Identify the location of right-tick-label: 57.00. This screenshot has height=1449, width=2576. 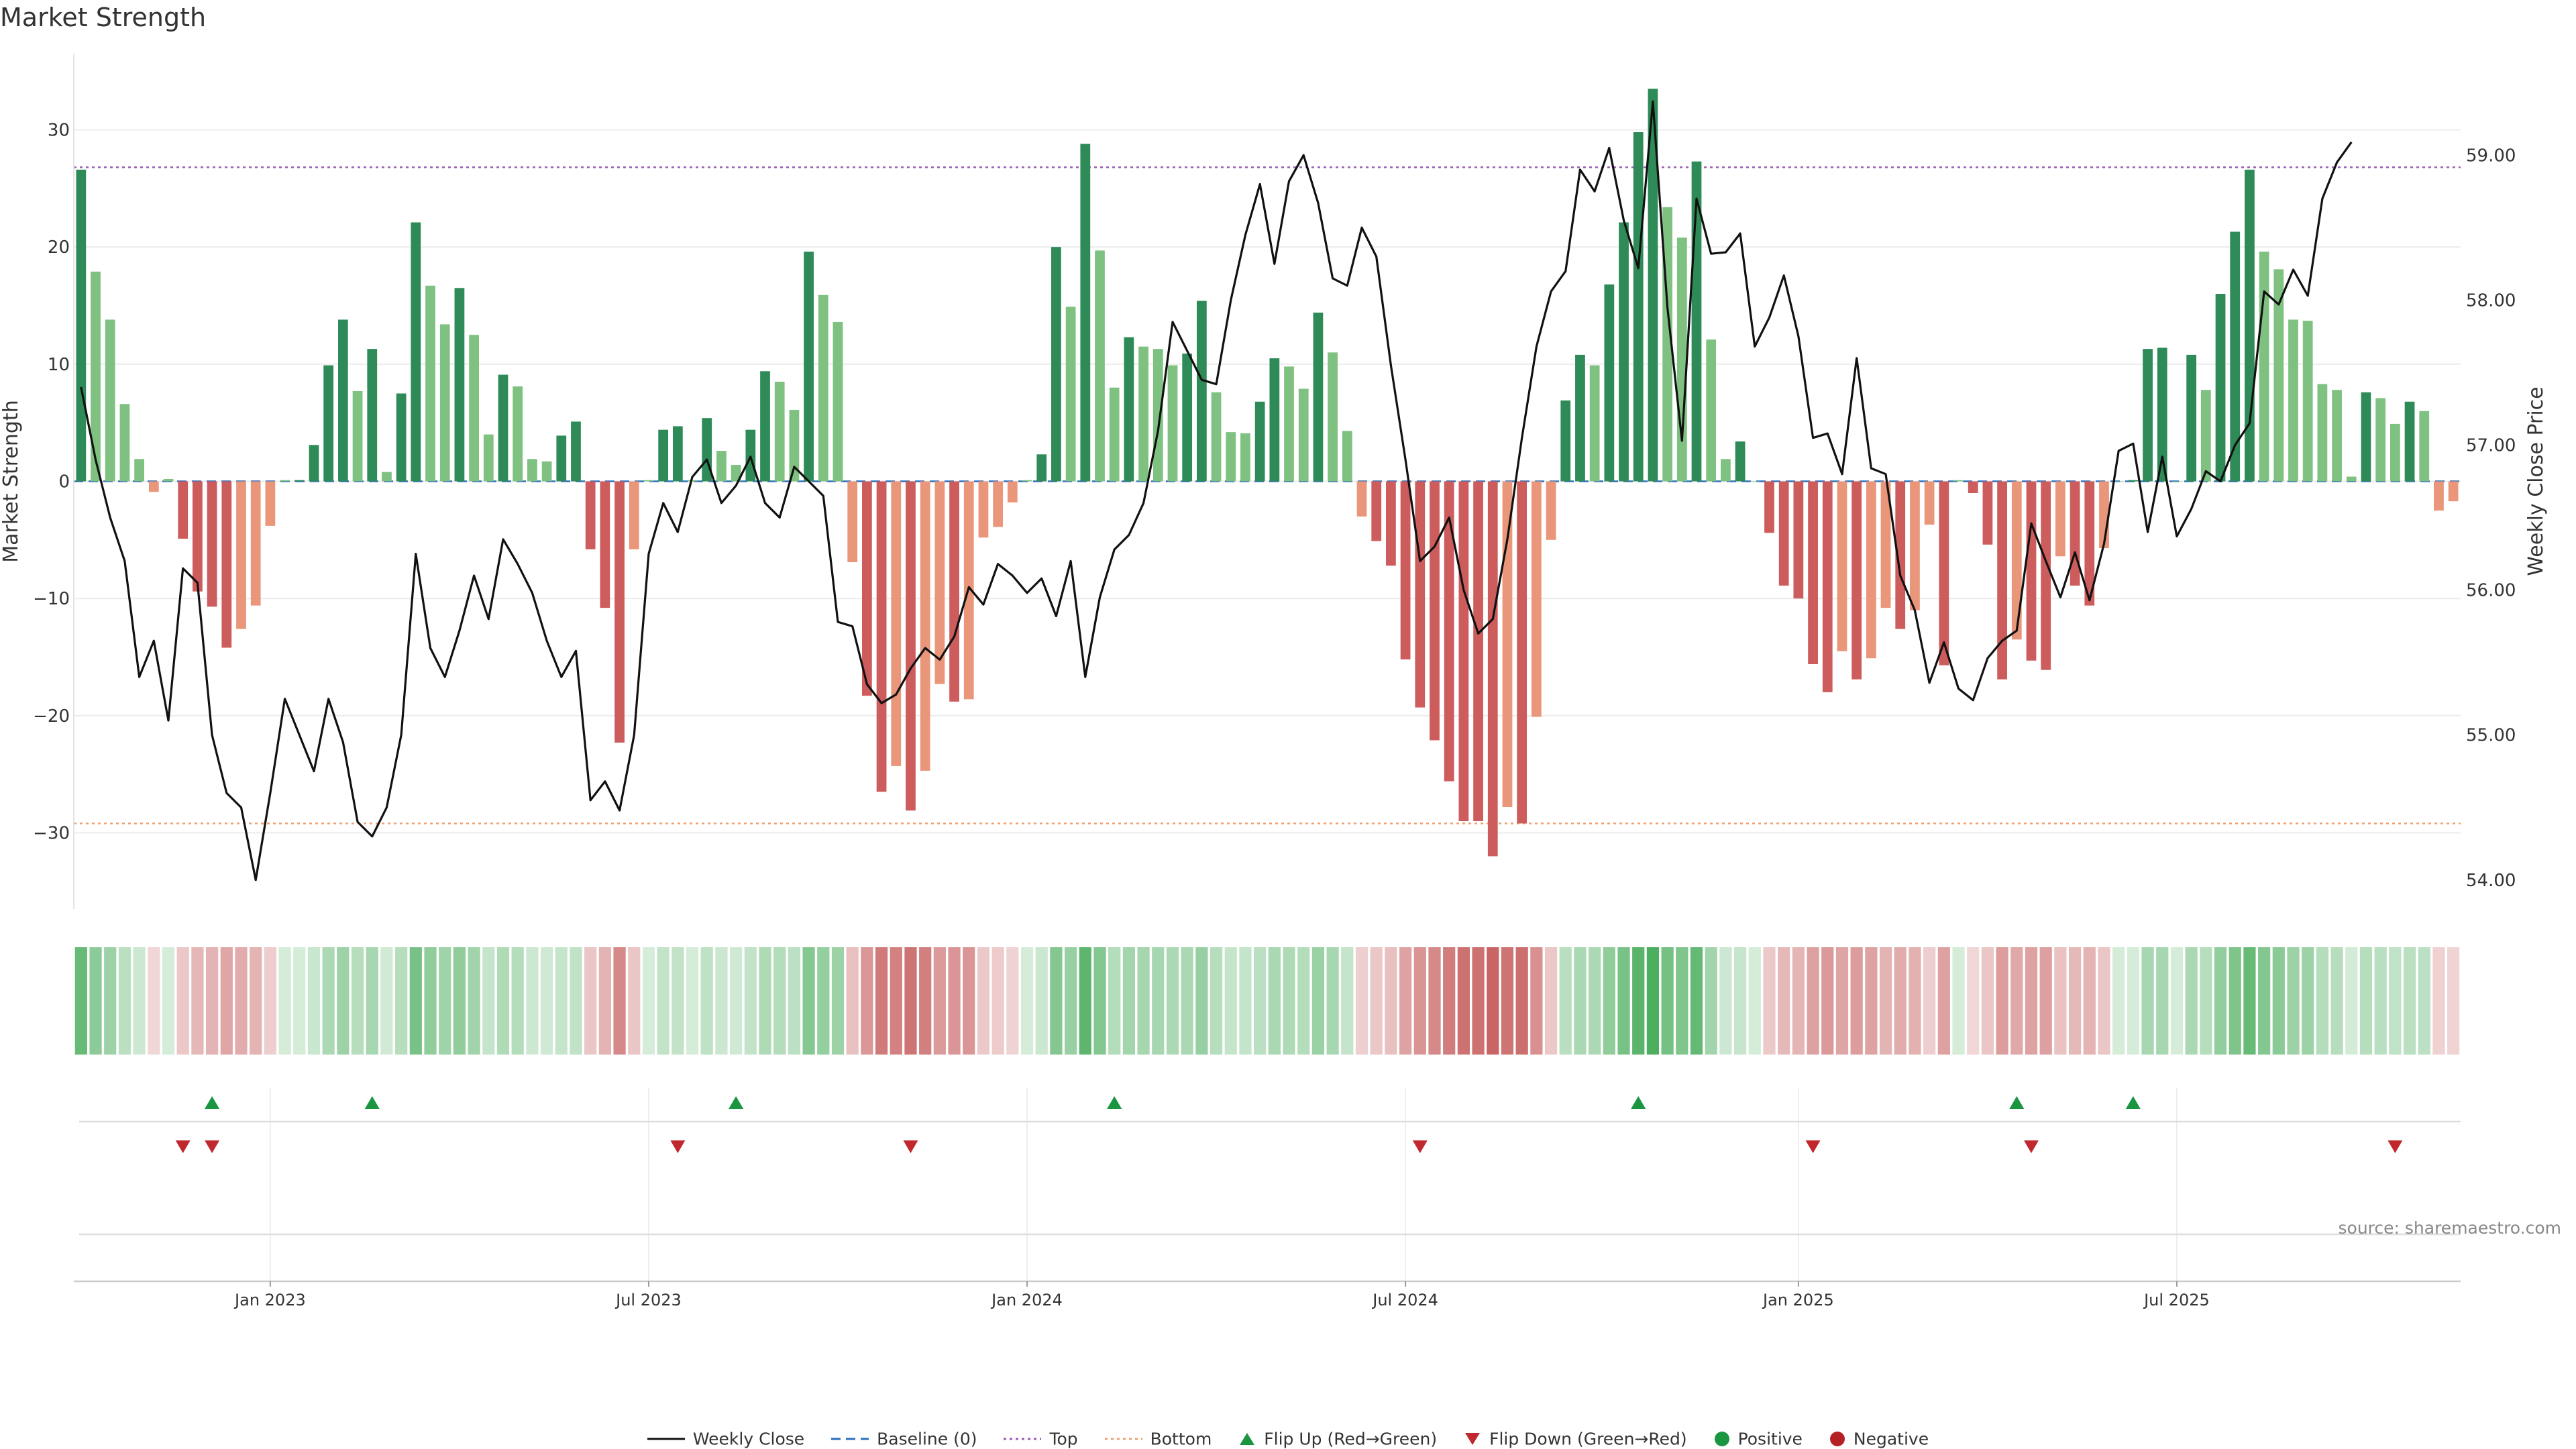
(2491, 445).